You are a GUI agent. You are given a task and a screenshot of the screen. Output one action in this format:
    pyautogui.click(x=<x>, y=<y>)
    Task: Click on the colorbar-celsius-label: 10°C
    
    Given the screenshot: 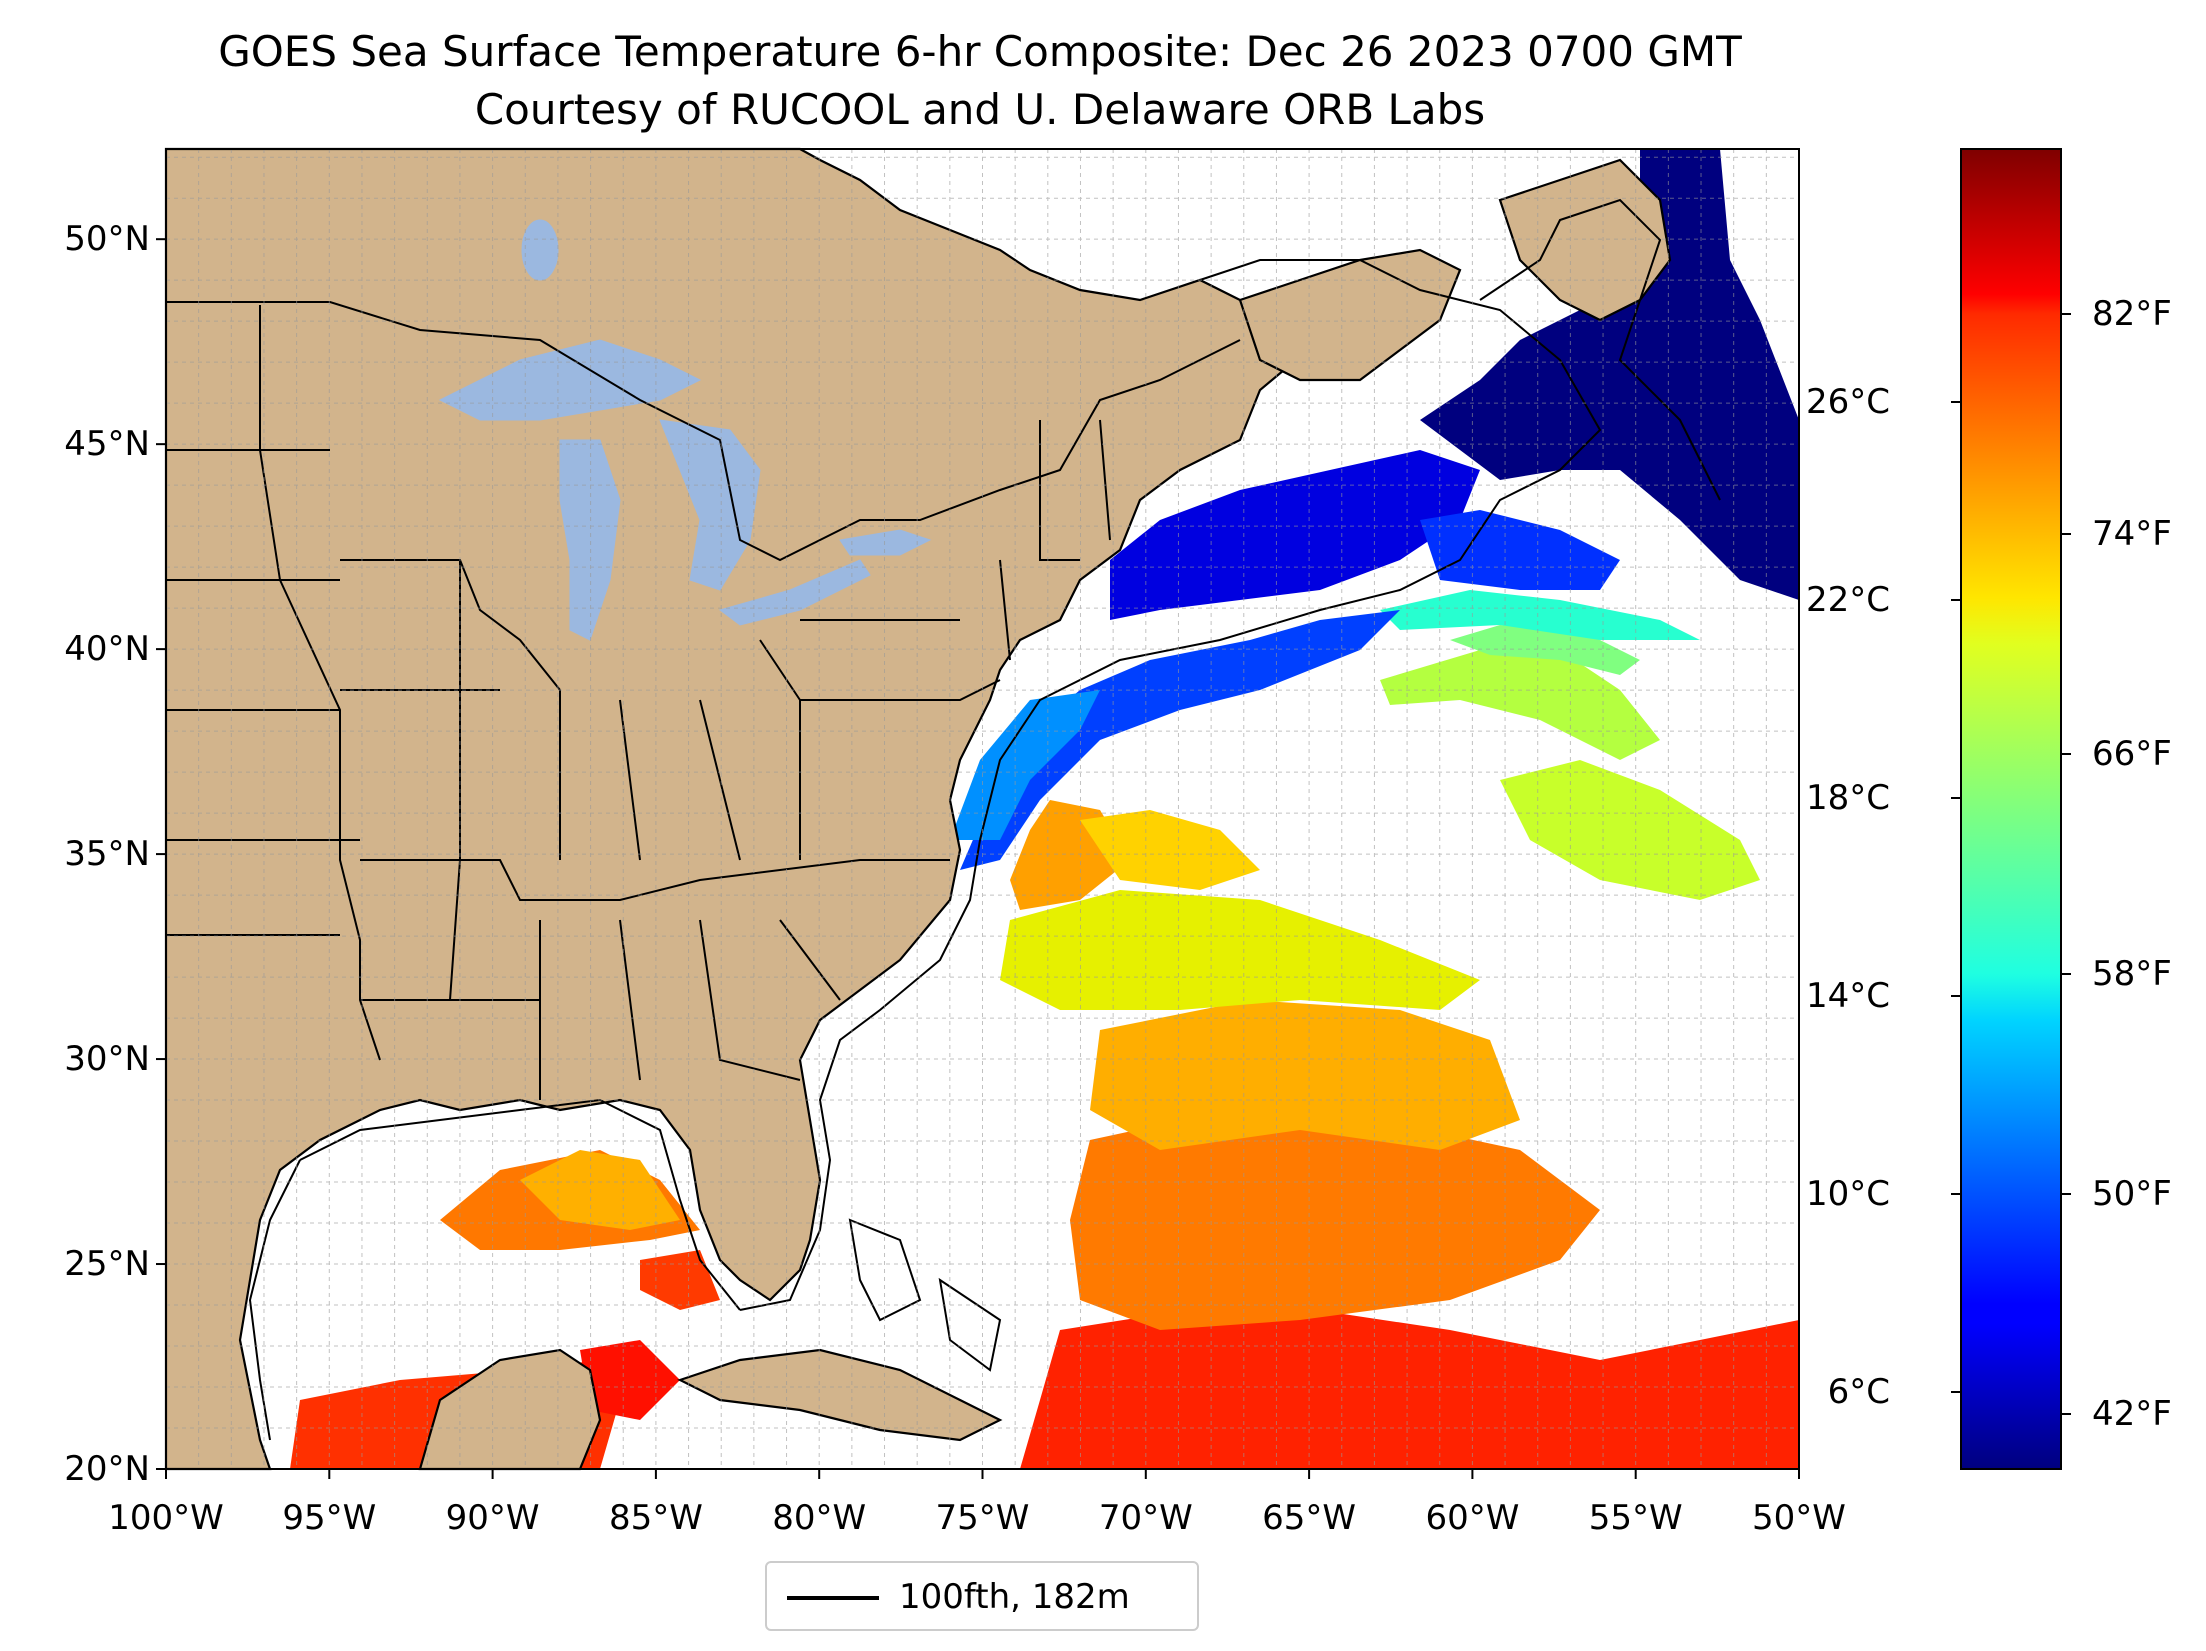 What is the action you would take?
    pyautogui.click(x=1847, y=1194)
    